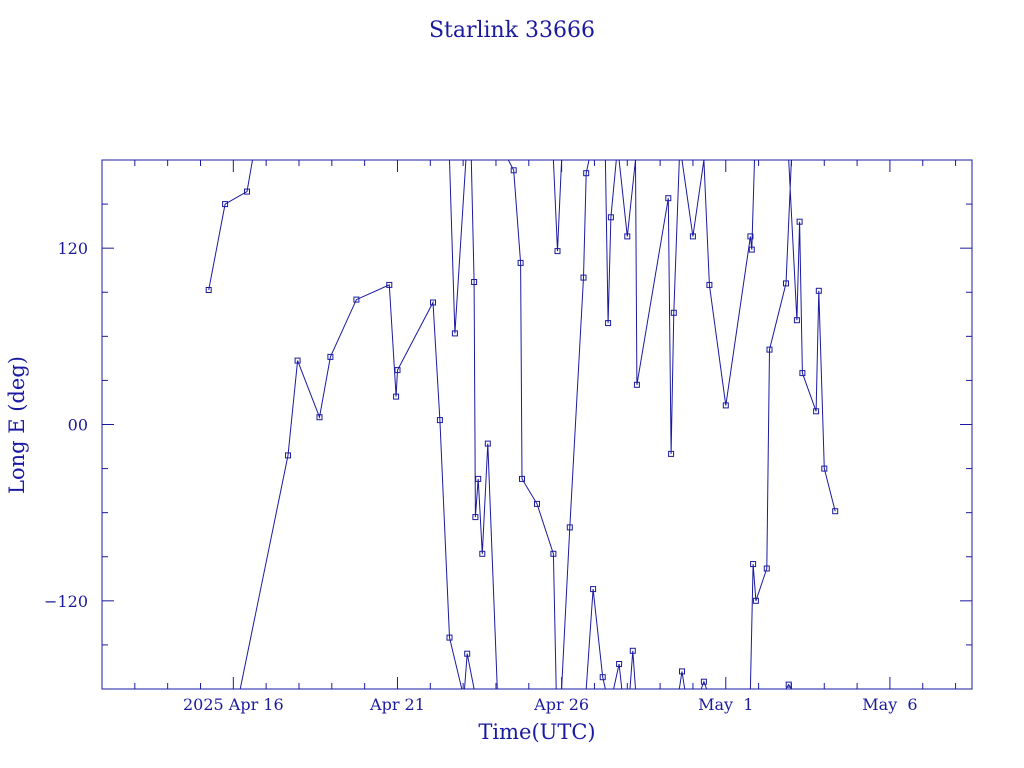 The image size is (1024, 768). Describe the element at coordinates (725, 704) in the screenshot. I see `x-tick-label: May 1` at that location.